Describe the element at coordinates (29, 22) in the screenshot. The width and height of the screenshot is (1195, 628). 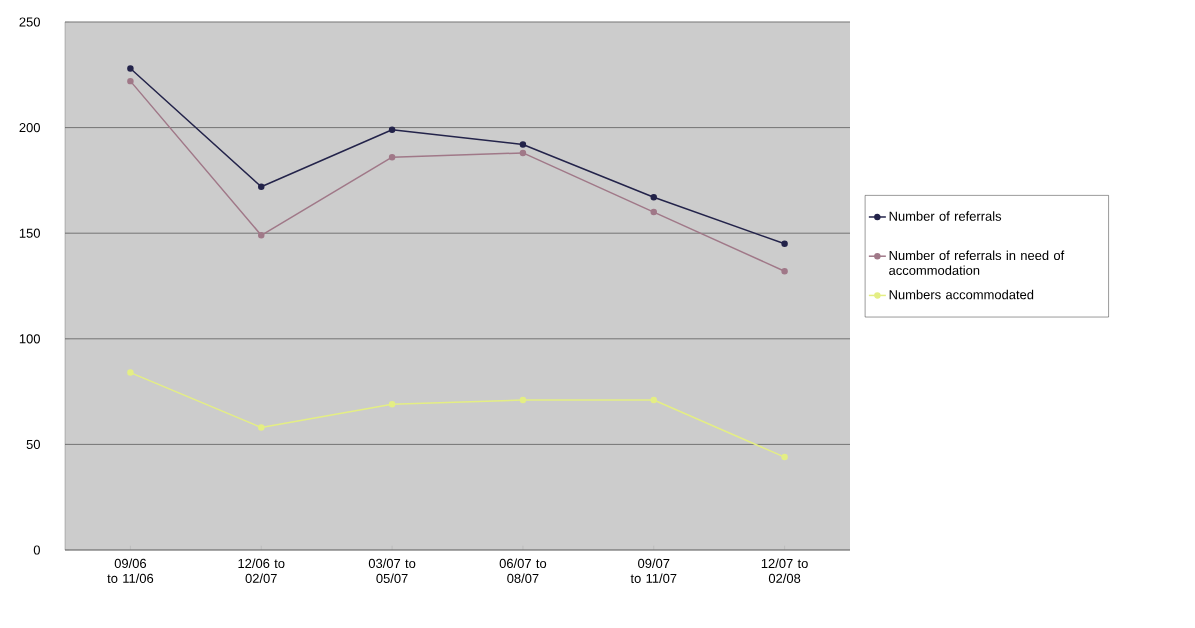
I see `y-tick-label: 250` at that location.